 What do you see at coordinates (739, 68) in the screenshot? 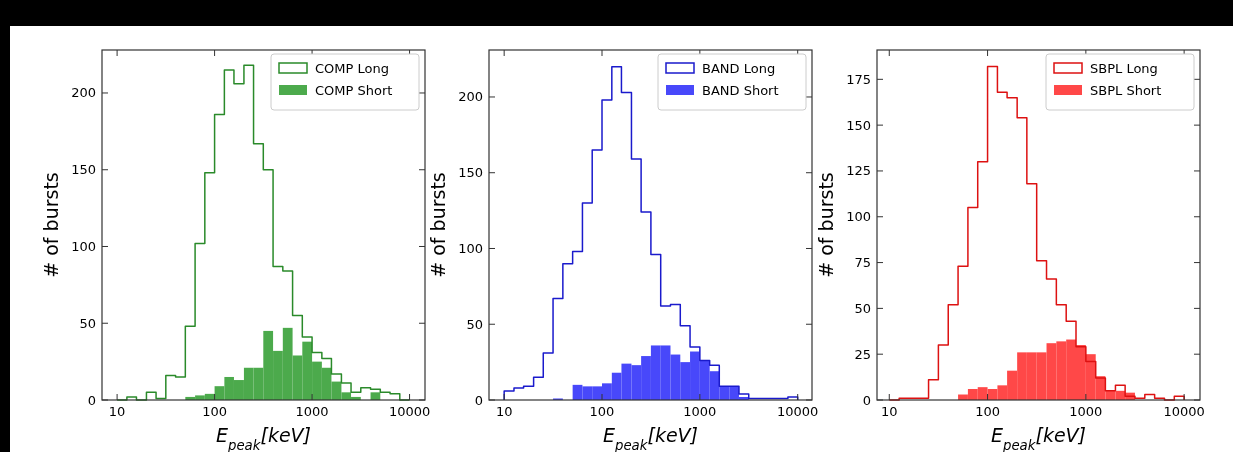
I see `legend-label: BAND Long` at bounding box center [739, 68].